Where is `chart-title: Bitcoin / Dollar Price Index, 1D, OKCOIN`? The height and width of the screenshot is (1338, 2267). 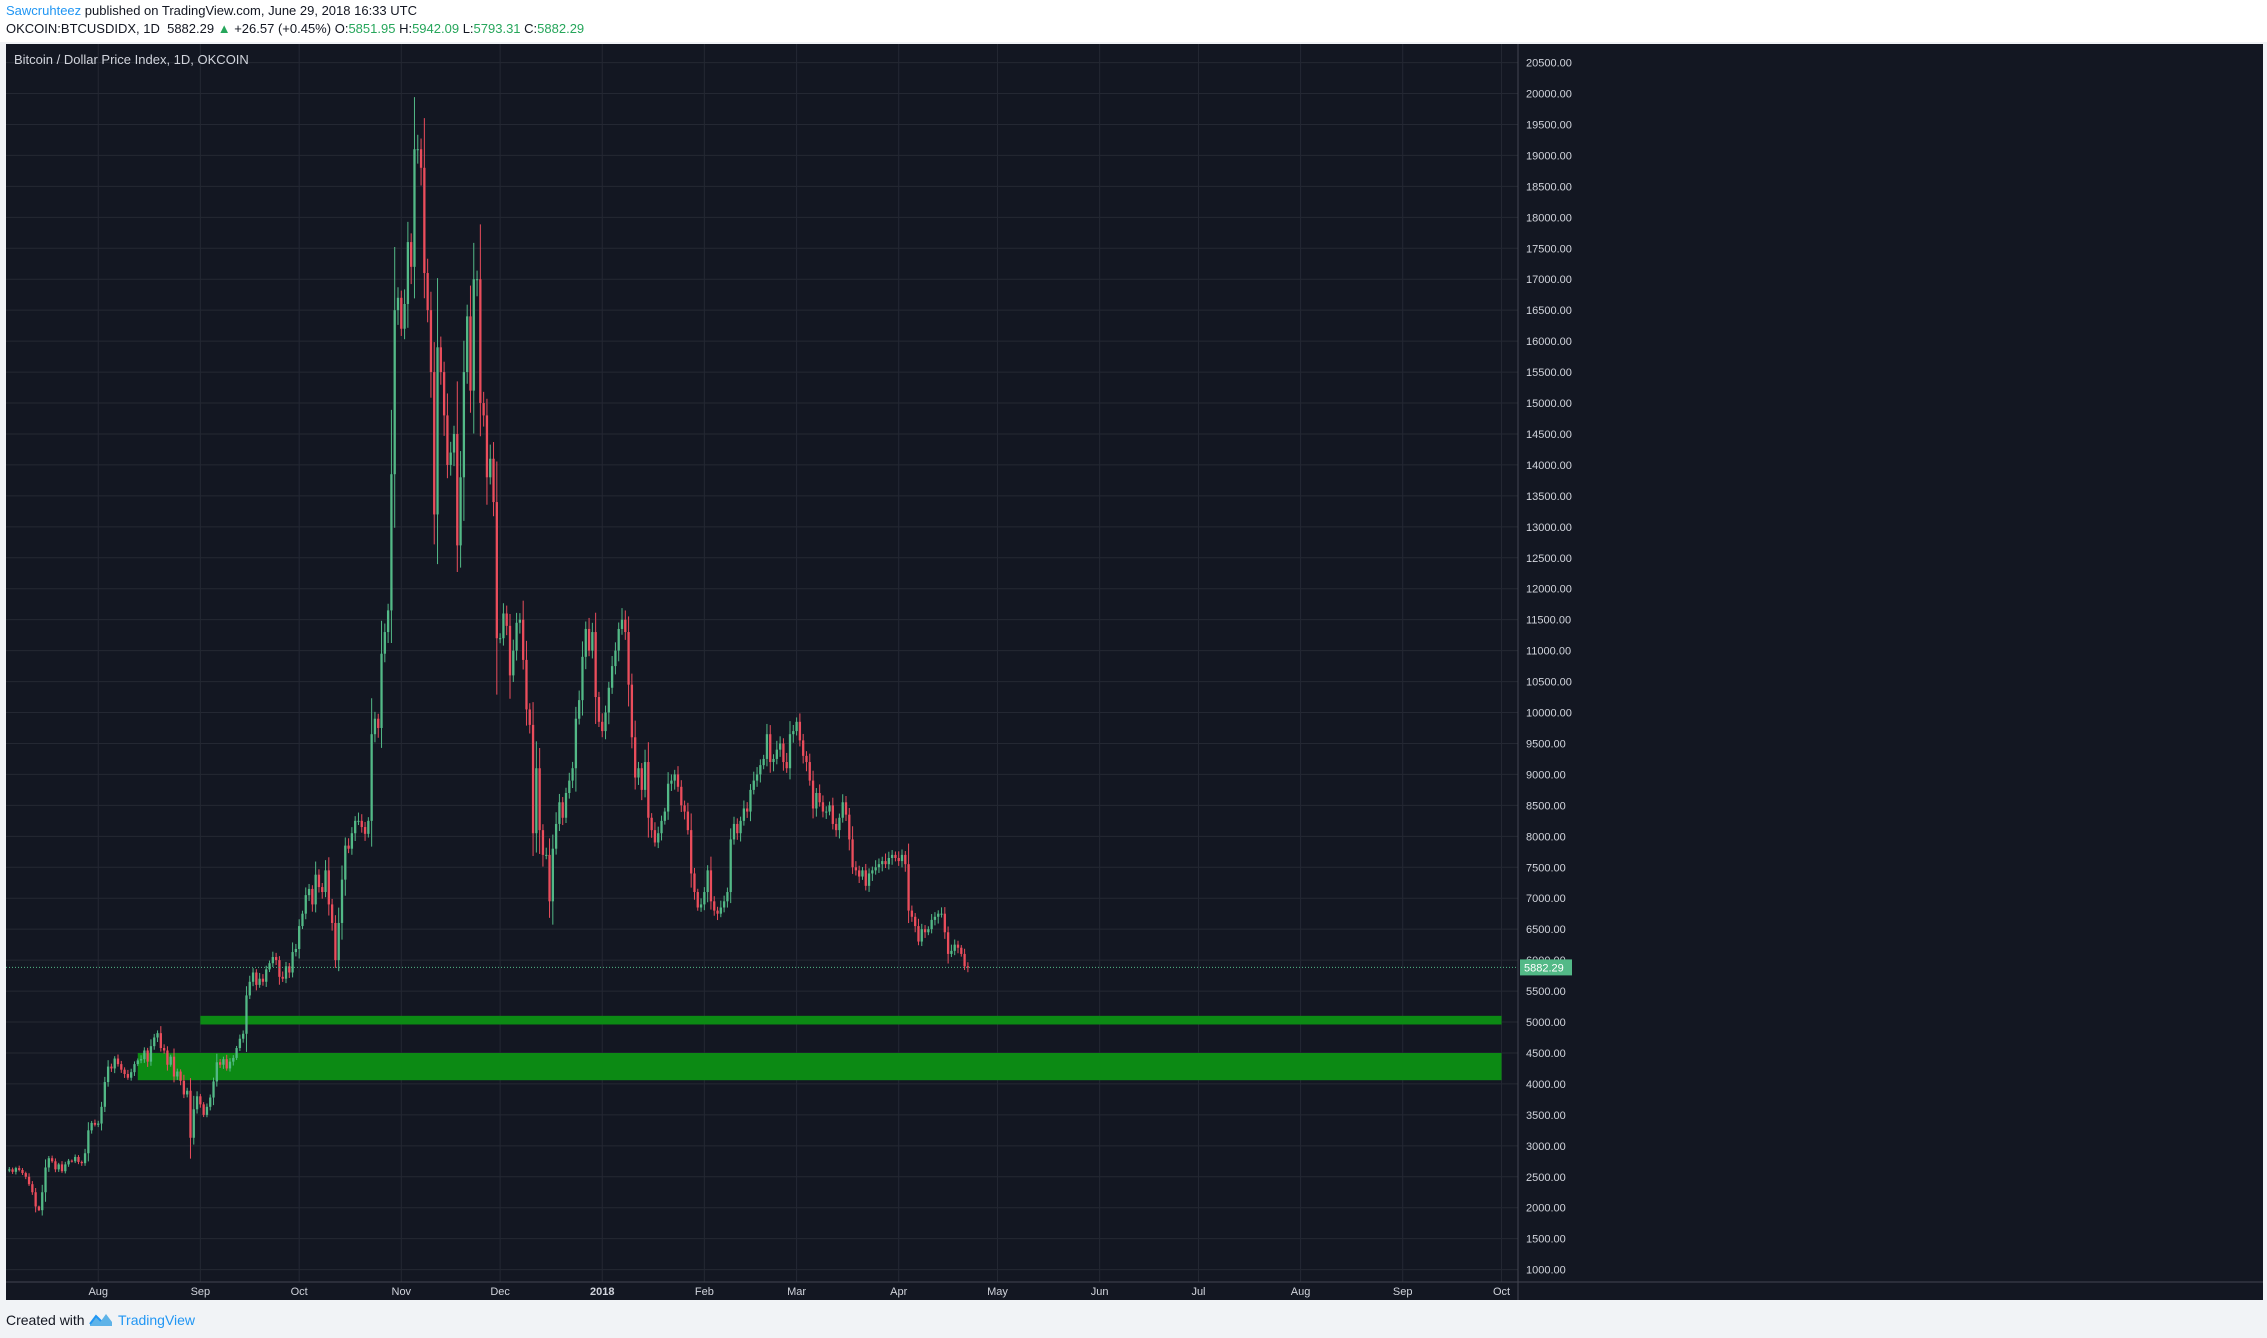
chart-title: Bitcoin / Dollar Price Index, 1D, OKCOIN is located at coordinates (131, 59).